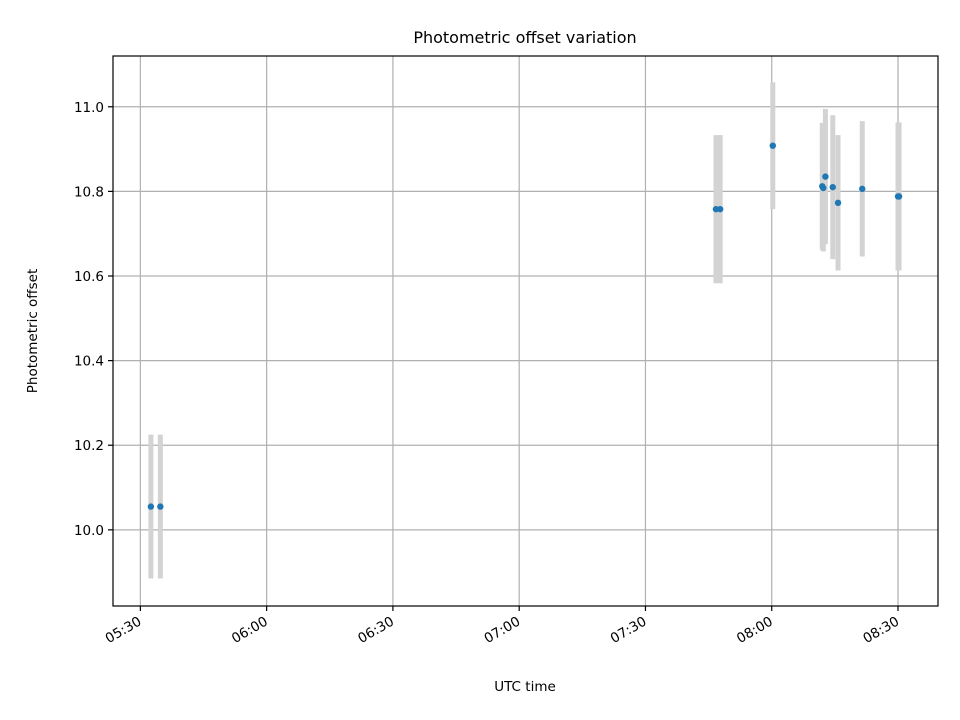 Image resolution: width=960 pixels, height=720 pixels. What do you see at coordinates (502, 630) in the screenshot?
I see `x-tick-label: 07:00` at bounding box center [502, 630].